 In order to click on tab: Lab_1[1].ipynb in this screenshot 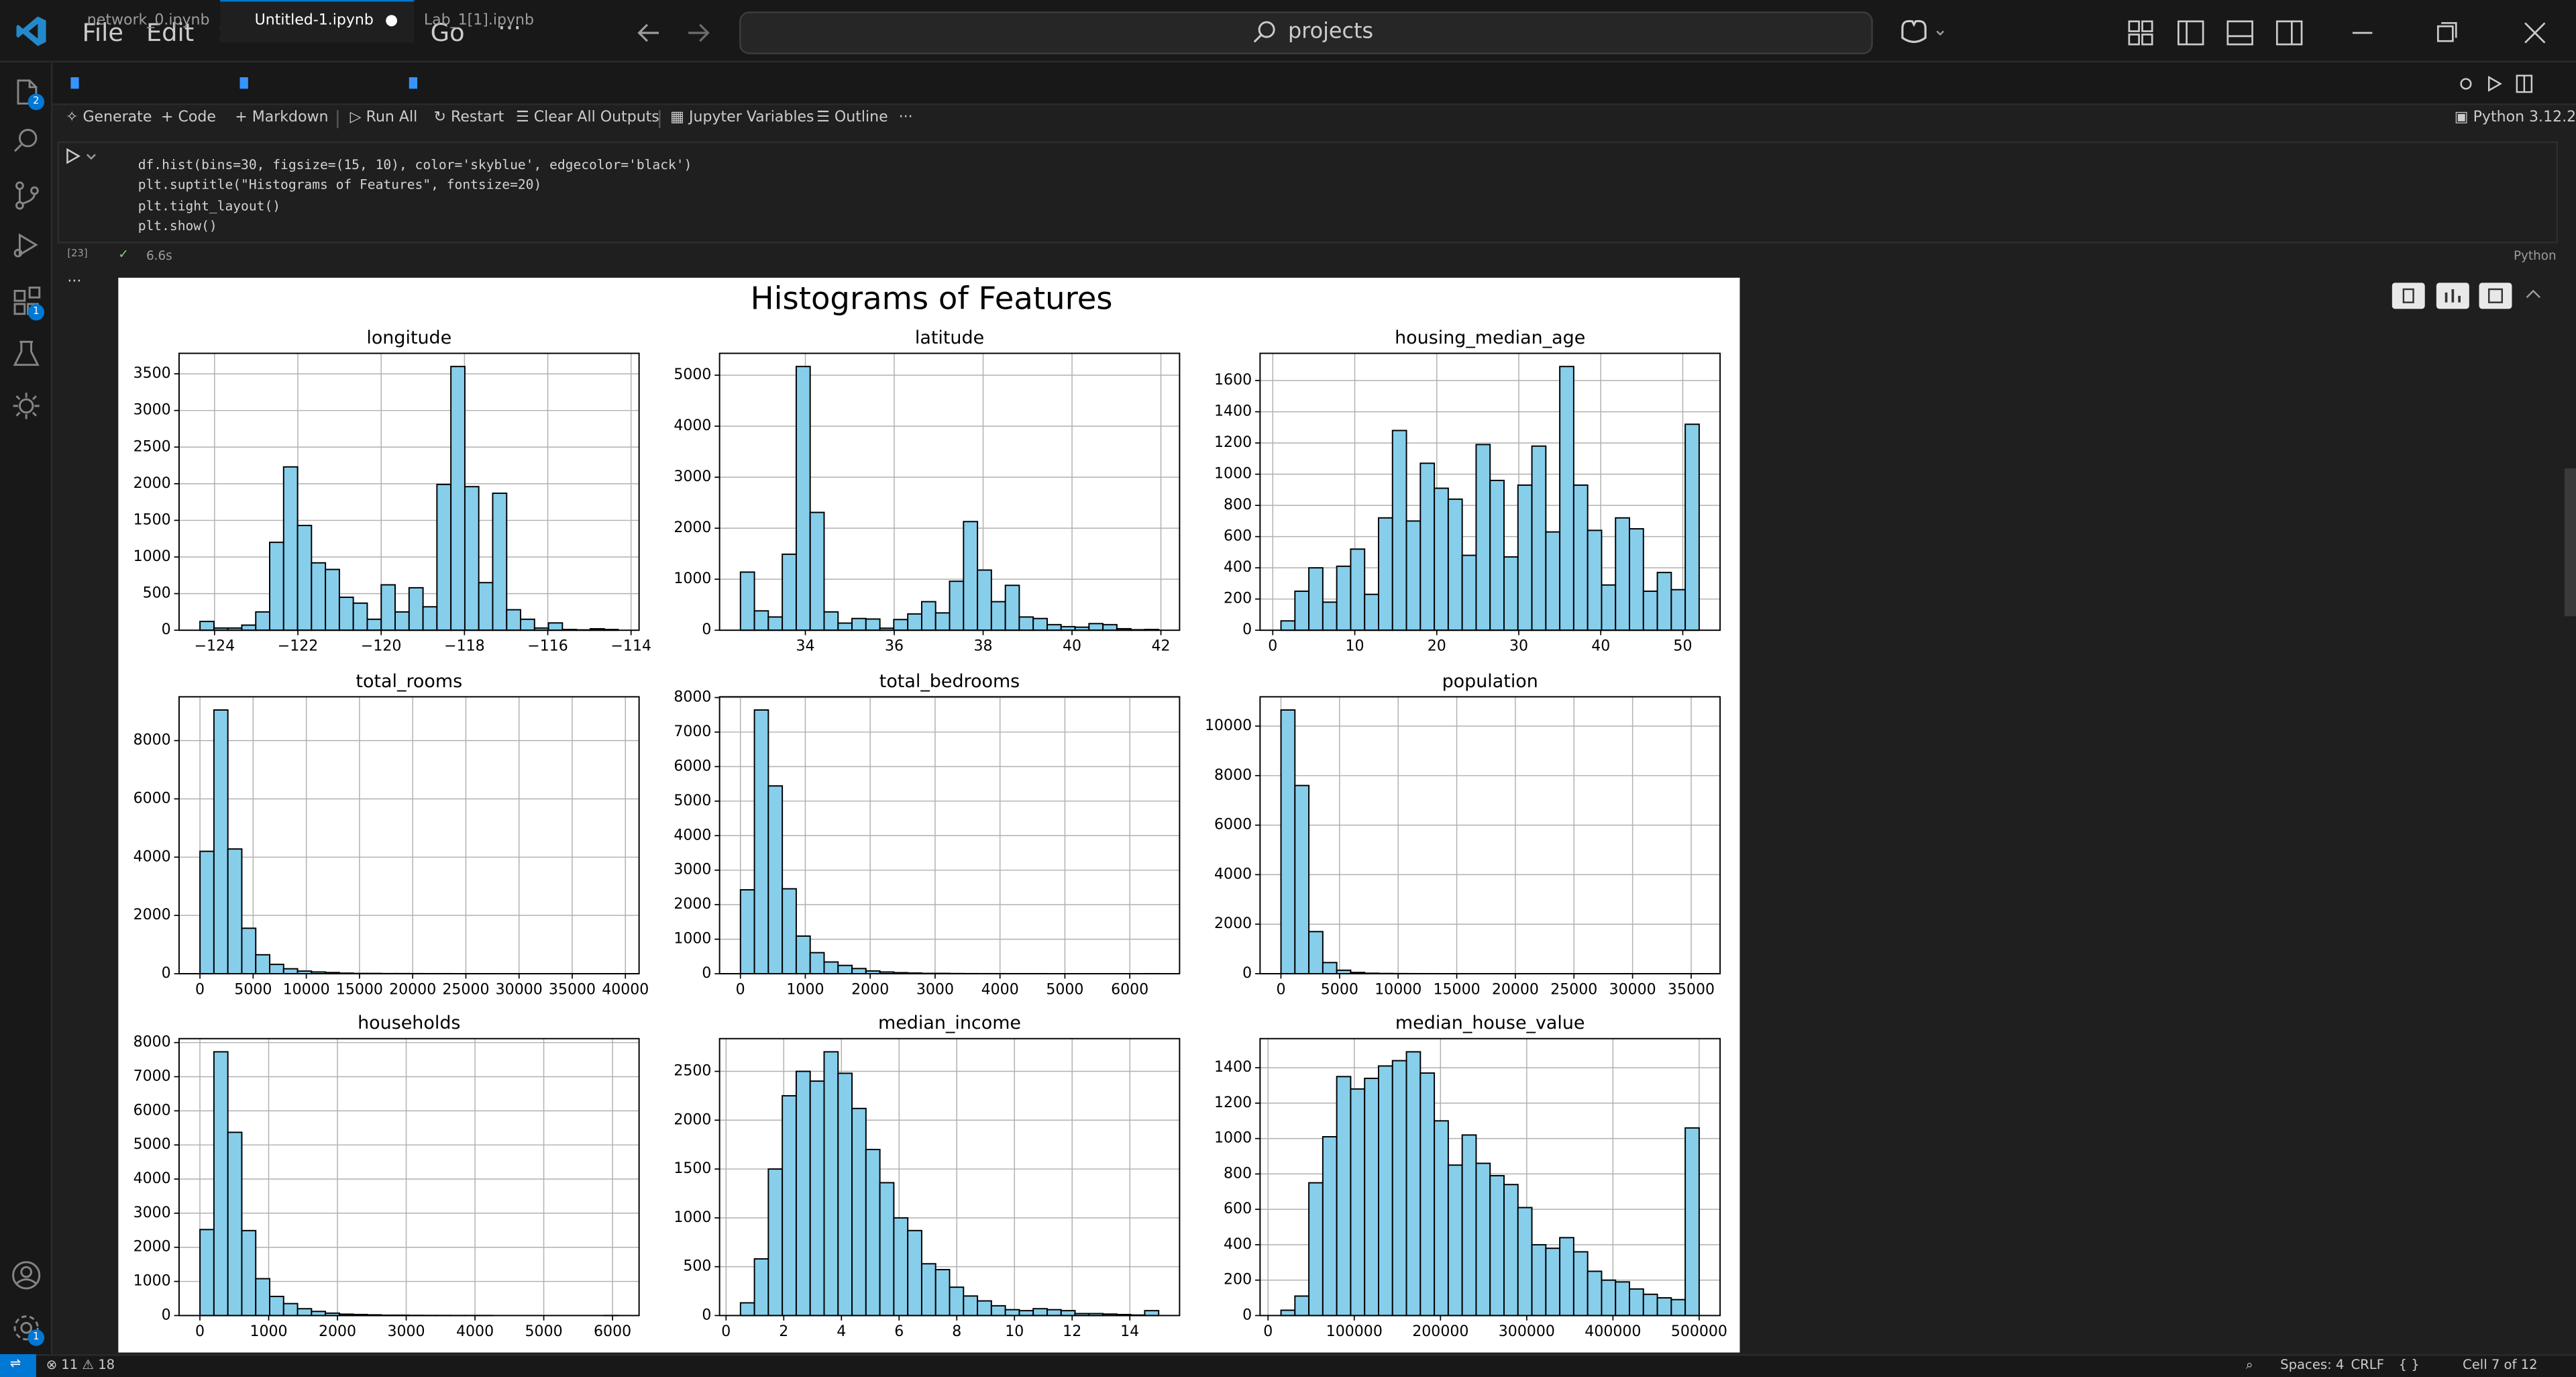, I will do `click(469, 21)`.